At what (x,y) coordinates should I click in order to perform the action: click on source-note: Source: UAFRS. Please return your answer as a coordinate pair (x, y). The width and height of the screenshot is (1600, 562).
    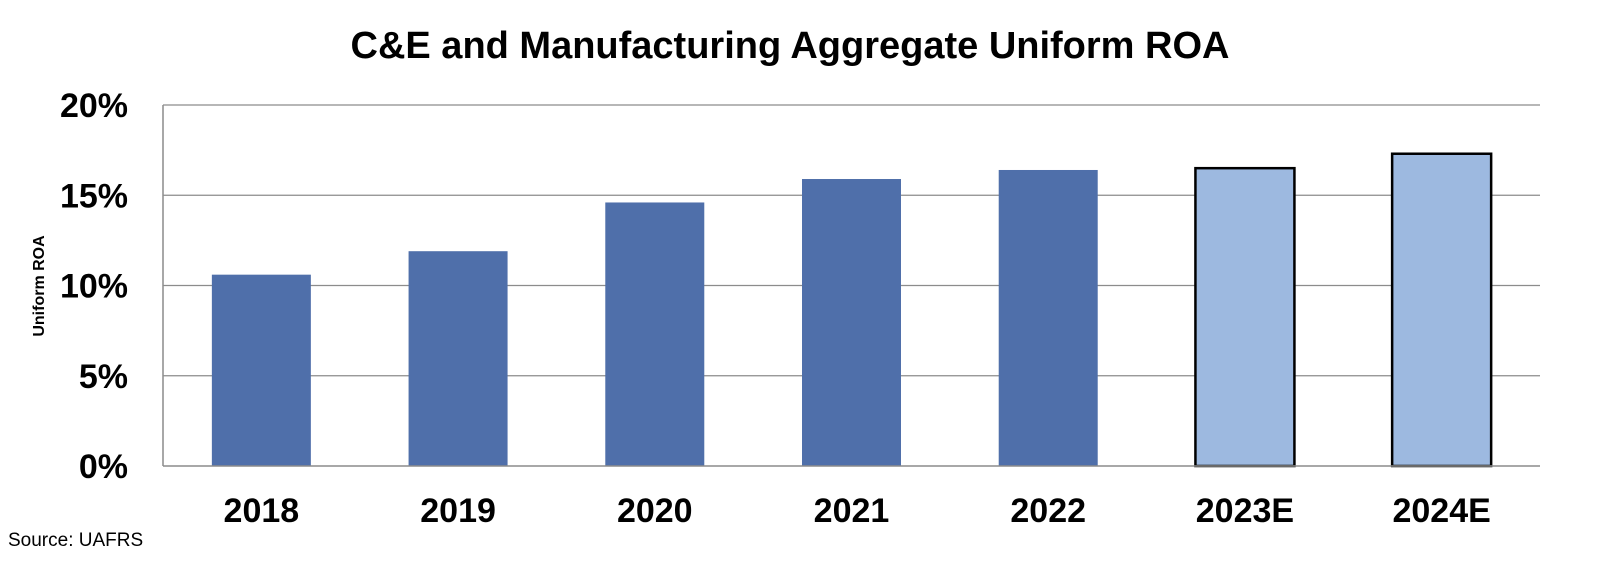
    Looking at the image, I should click on (75, 540).